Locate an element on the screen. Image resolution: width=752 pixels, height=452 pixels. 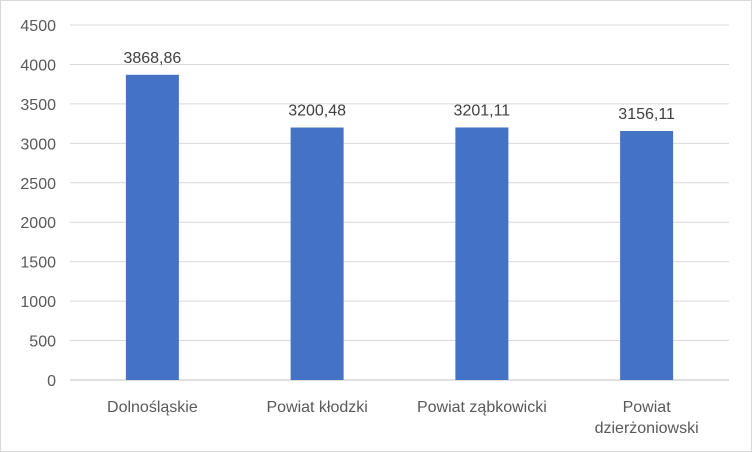
y-tick-label: 4000 is located at coordinates (38, 65).